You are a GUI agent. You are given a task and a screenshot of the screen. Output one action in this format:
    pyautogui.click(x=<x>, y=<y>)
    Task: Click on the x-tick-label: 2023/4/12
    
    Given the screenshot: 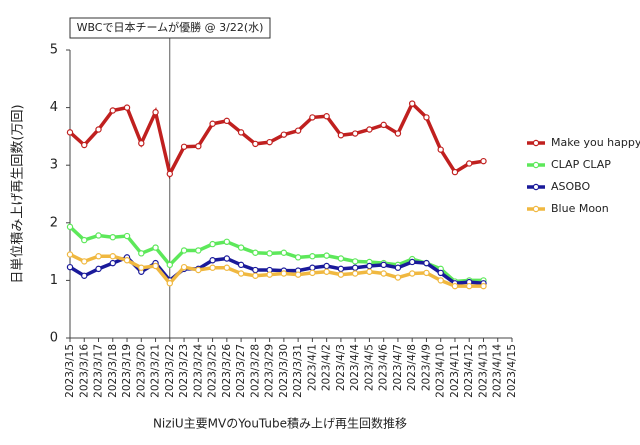 What is the action you would take?
    pyautogui.click(x=469, y=371)
    